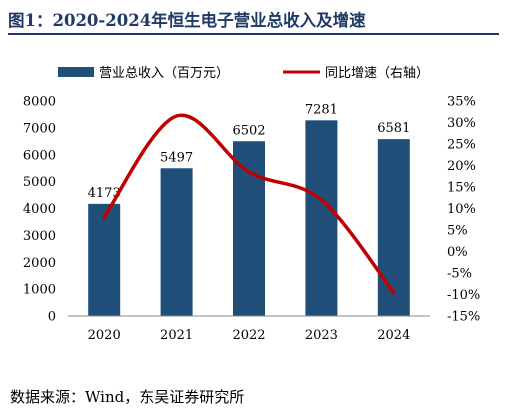  I want to click on left-tick-label: 8000, so click(39, 102).